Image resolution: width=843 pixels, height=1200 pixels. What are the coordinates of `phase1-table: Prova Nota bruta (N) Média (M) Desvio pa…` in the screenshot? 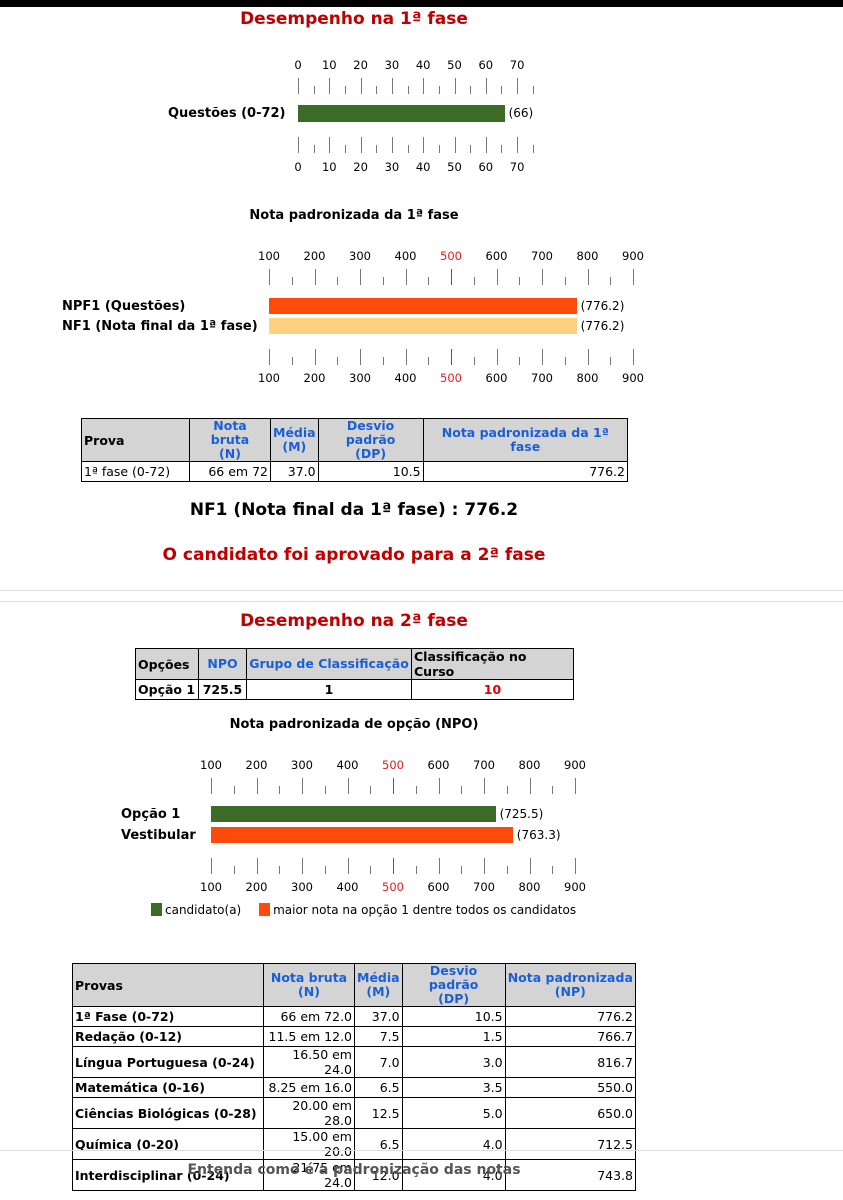 It's located at (355, 450).